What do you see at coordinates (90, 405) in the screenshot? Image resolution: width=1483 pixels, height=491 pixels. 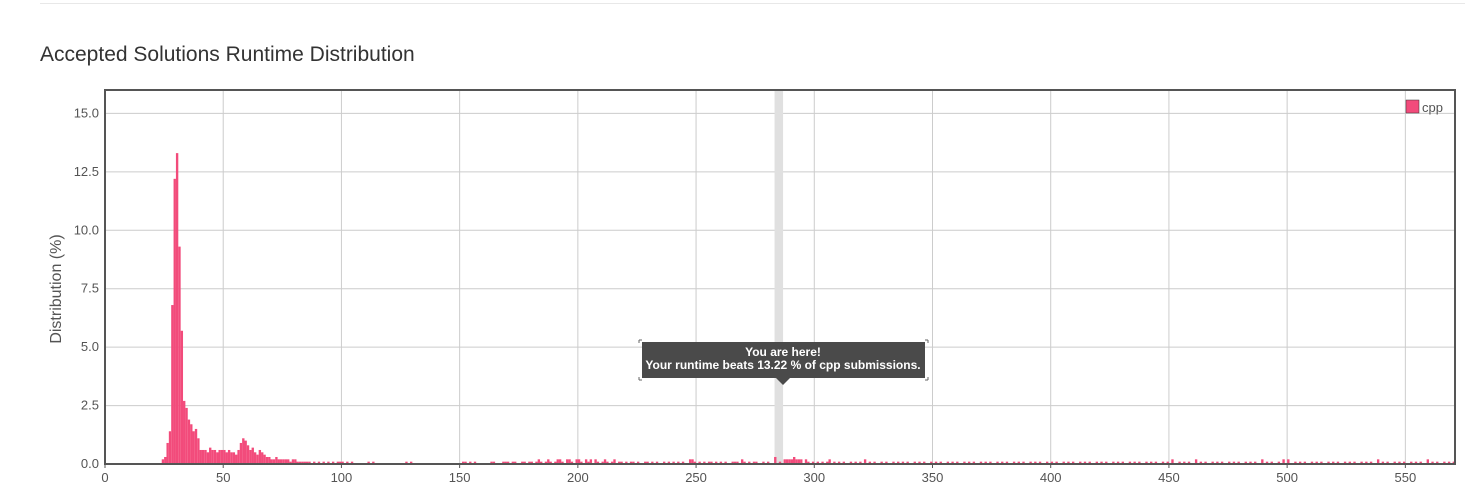 I see `y-tick-label: 2.5` at bounding box center [90, 405].